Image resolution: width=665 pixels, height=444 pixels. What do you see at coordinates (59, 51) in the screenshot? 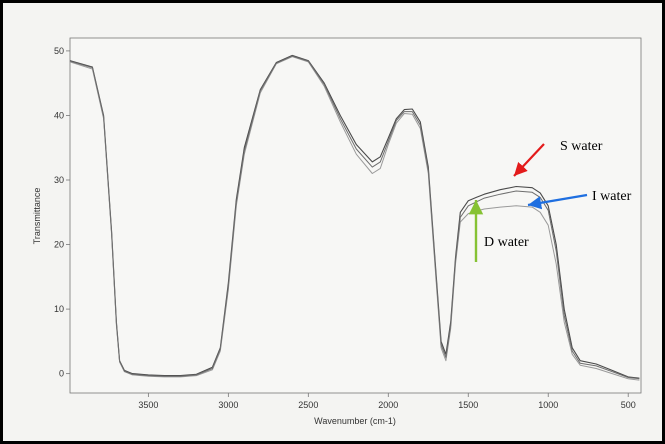
I see `y-tick-label: 50` at bounding box center [59, 51].